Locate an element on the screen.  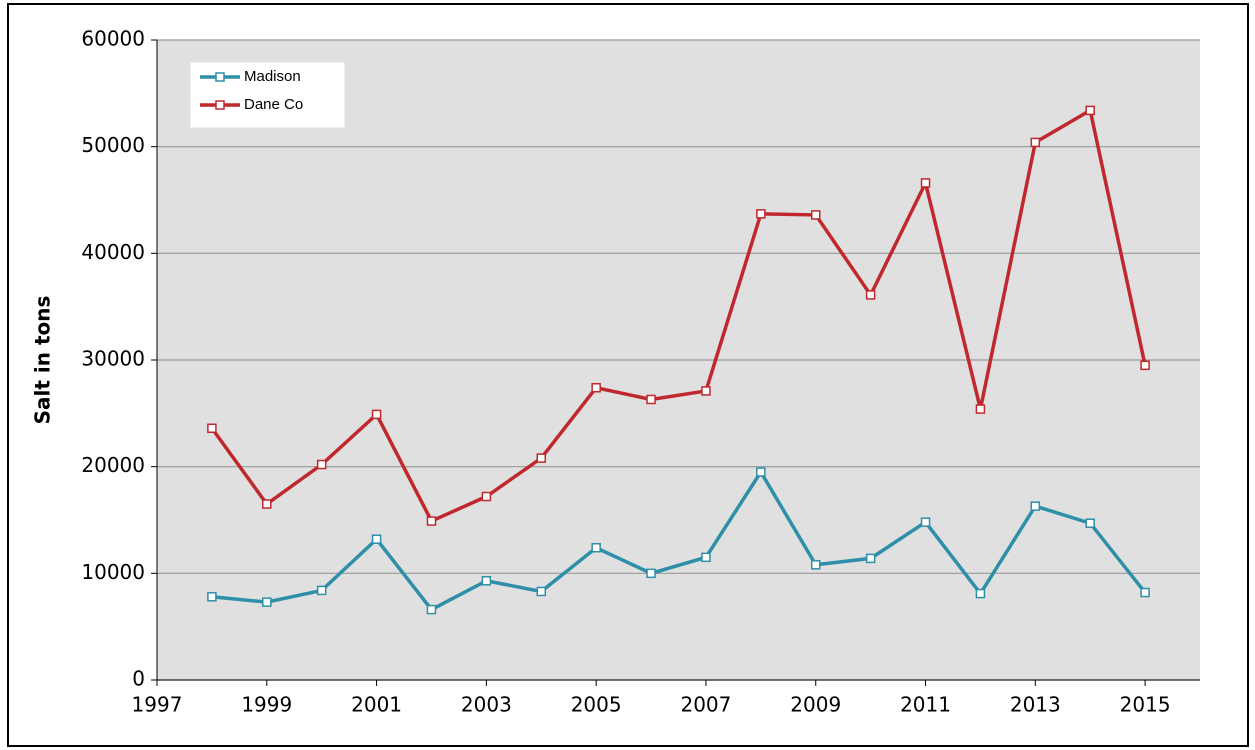
y-tick-label: 10000 is located at coordinates (113, 572).